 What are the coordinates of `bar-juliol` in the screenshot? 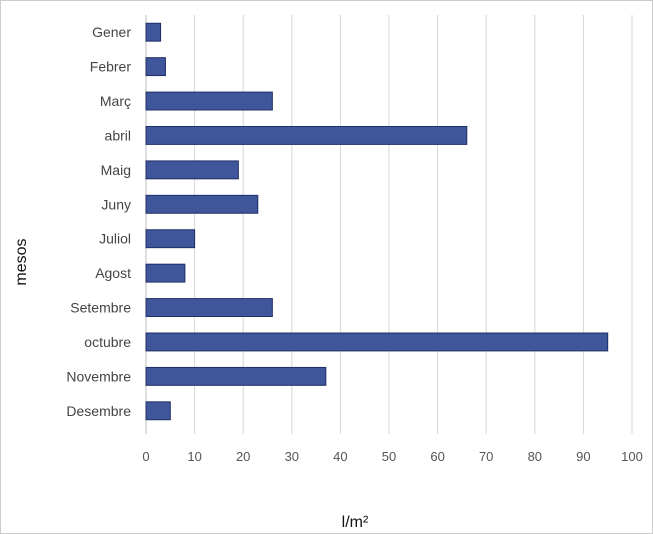 It's located at (170, 239).